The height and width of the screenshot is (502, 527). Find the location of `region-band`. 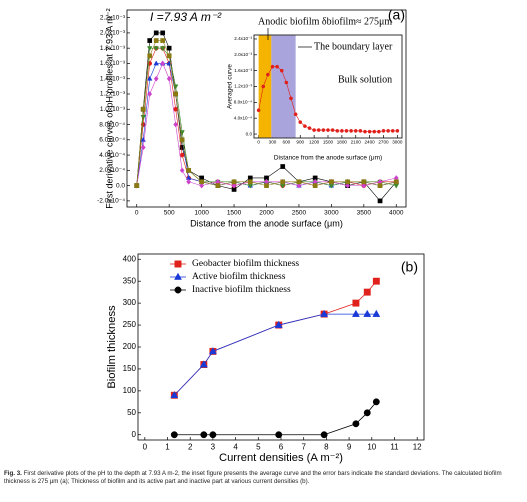

region-band is located at coordinates (283, 86).